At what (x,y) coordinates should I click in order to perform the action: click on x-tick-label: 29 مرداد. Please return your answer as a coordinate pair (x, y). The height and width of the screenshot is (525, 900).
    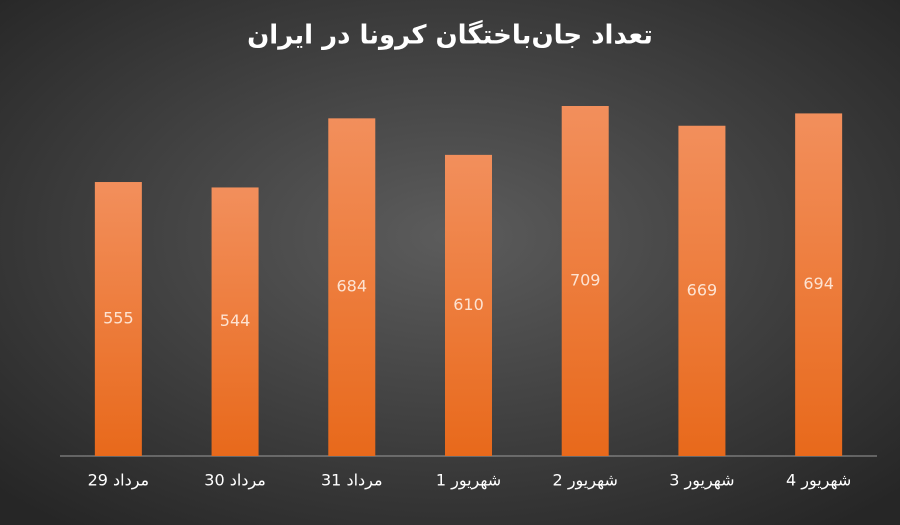
    Looking at the image, I should click on (119, 481).